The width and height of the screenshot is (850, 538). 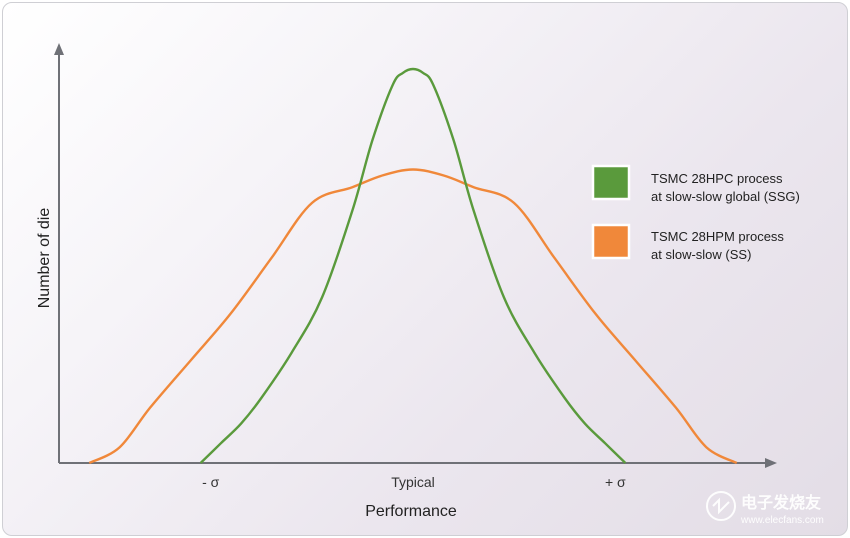 I want to click on watermark-text: 电子发烧友, so click(x=781, y=502).